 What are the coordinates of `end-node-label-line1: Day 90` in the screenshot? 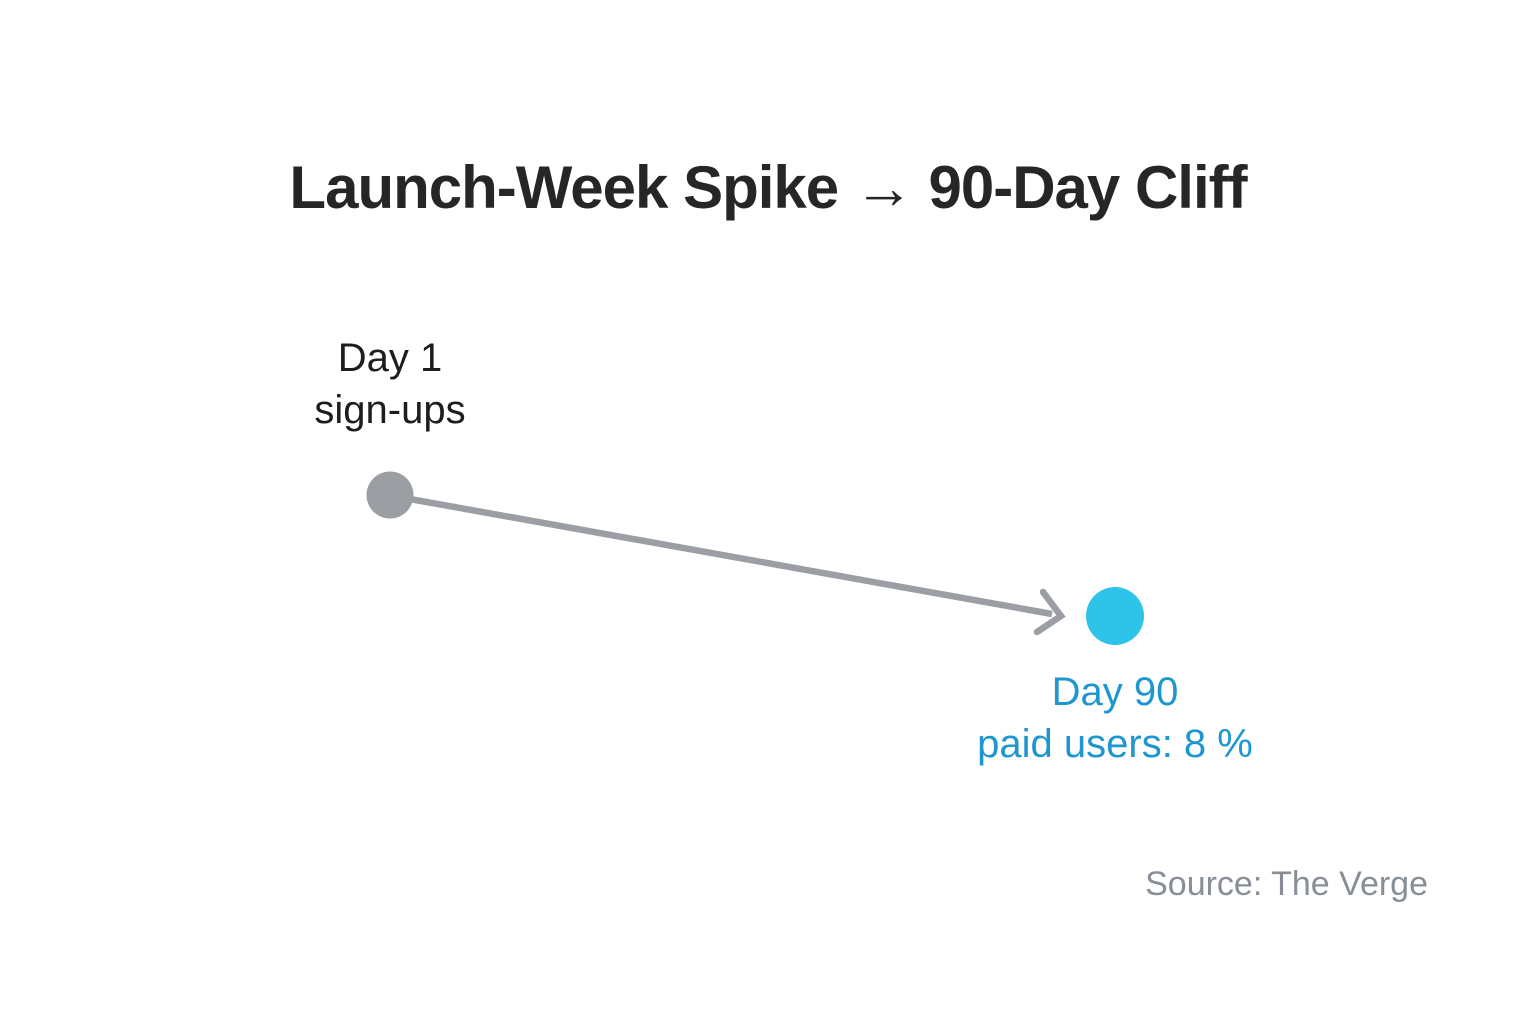 It's located at (1115, 692).